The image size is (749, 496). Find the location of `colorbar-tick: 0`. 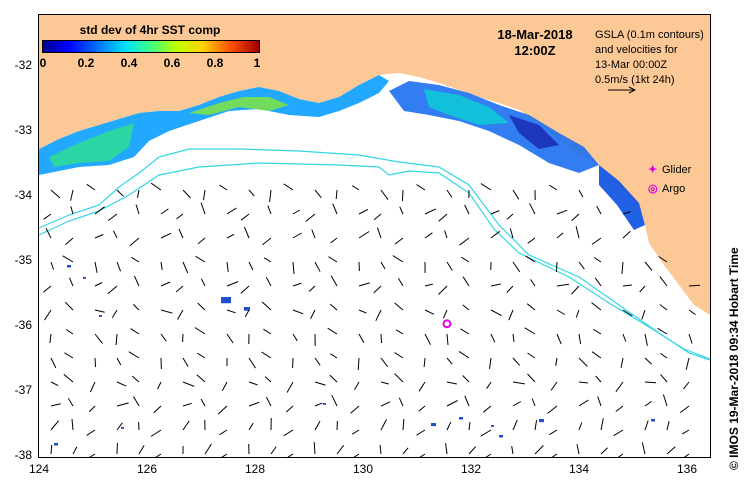

colorbar-tick: 0 is located at coordinates (43, 63).